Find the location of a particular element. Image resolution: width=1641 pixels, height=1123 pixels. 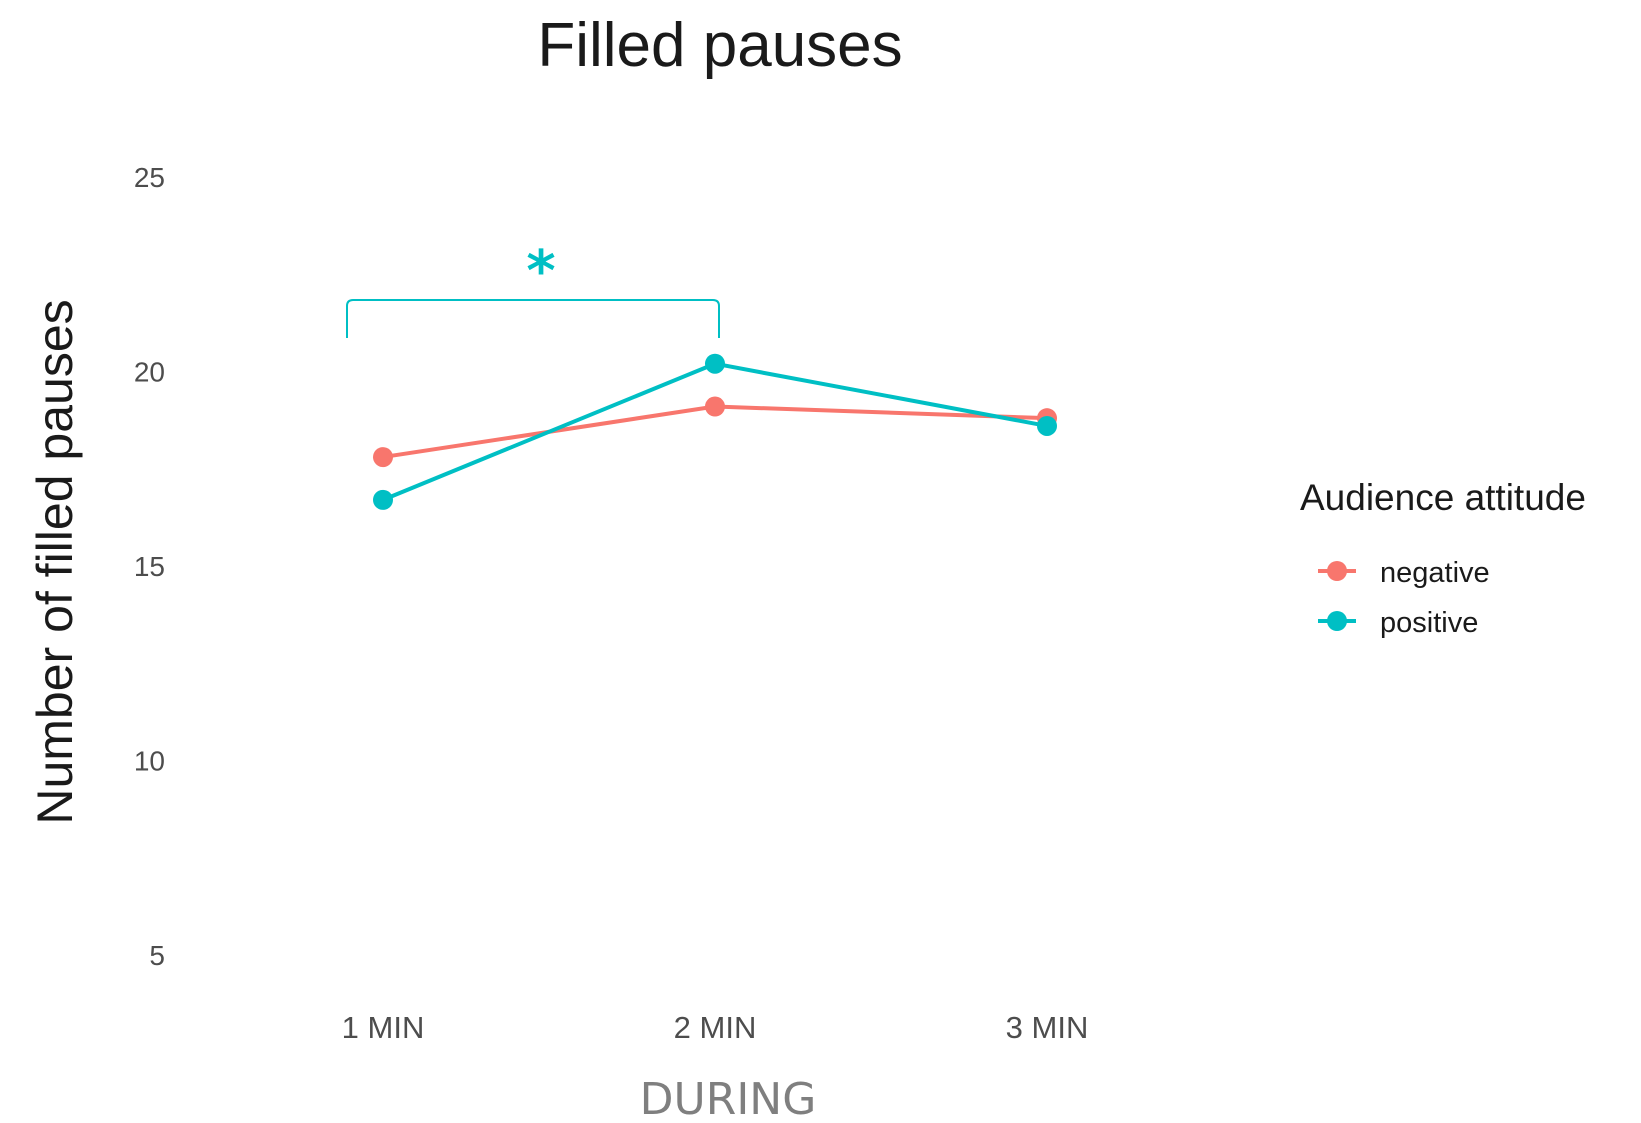

x-tick-label: 1 MIN is located at coordinates (383, 1027).